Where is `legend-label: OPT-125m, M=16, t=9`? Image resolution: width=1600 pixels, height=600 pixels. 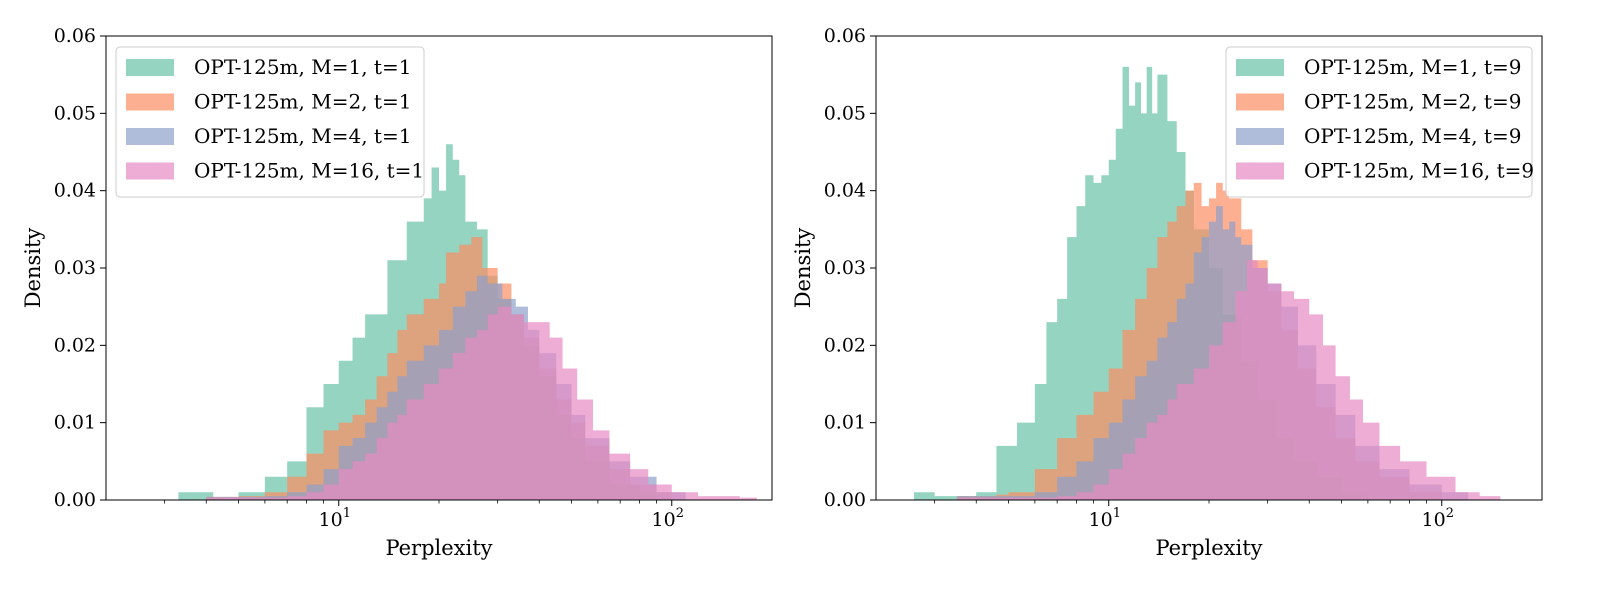
legend-label: OPT-125m, M=16, t=9 is located at coordinates (1419, 171).